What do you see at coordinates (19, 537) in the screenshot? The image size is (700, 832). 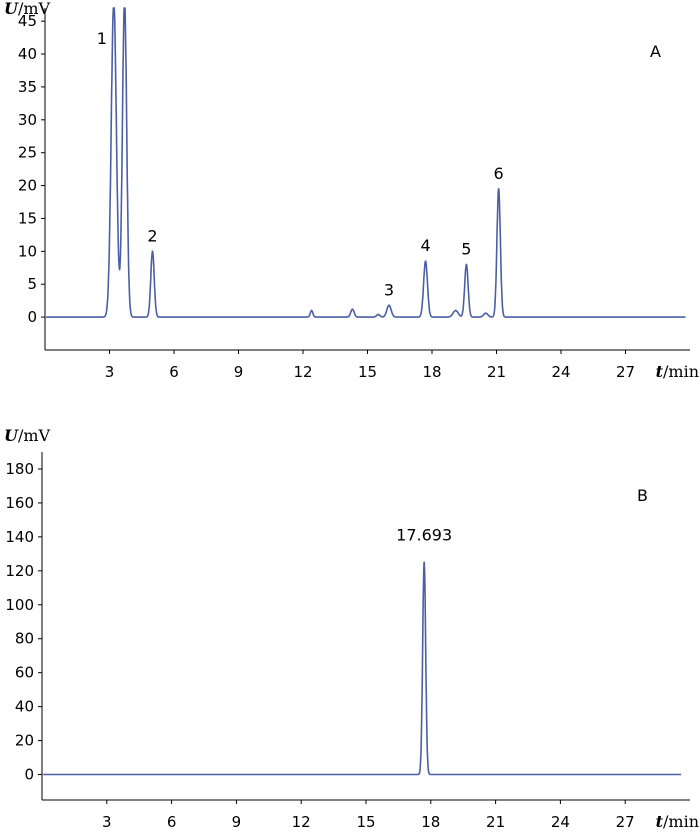 I see `y-tick-label: 140` at bounding box center [19, 537].